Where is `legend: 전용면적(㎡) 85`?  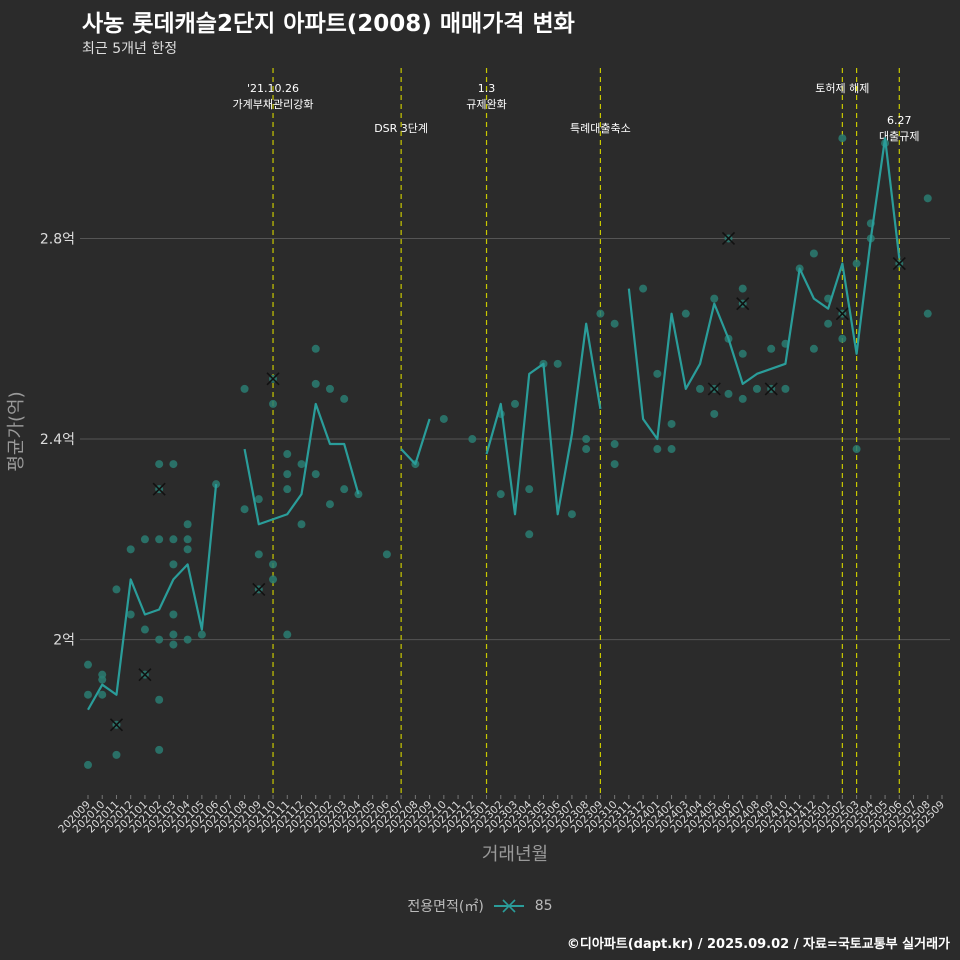 legend: 전용면적(㎡) 85 is located at coordinates (480, 906).